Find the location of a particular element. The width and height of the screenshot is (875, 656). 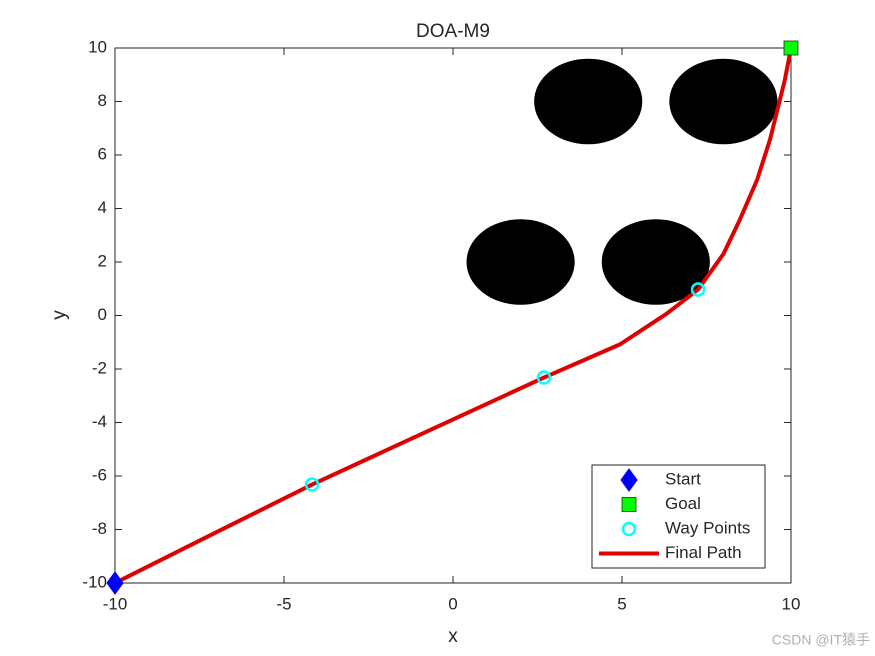

x-axis-label: x is located at coordinates (453, 636).